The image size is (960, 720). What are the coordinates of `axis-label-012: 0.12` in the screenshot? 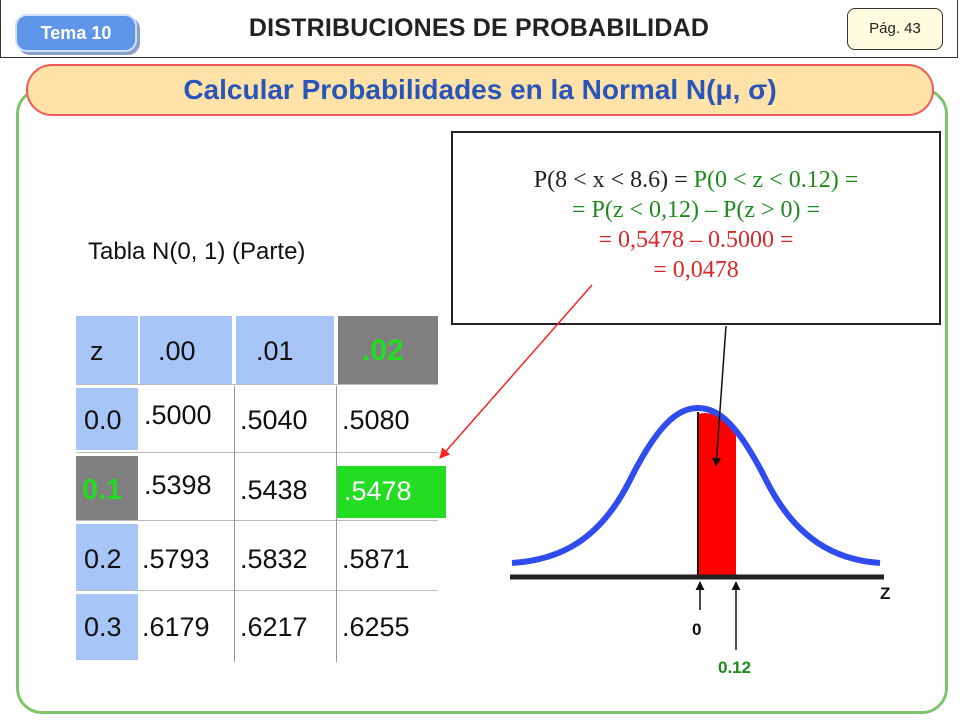 It's located at (735, 667).